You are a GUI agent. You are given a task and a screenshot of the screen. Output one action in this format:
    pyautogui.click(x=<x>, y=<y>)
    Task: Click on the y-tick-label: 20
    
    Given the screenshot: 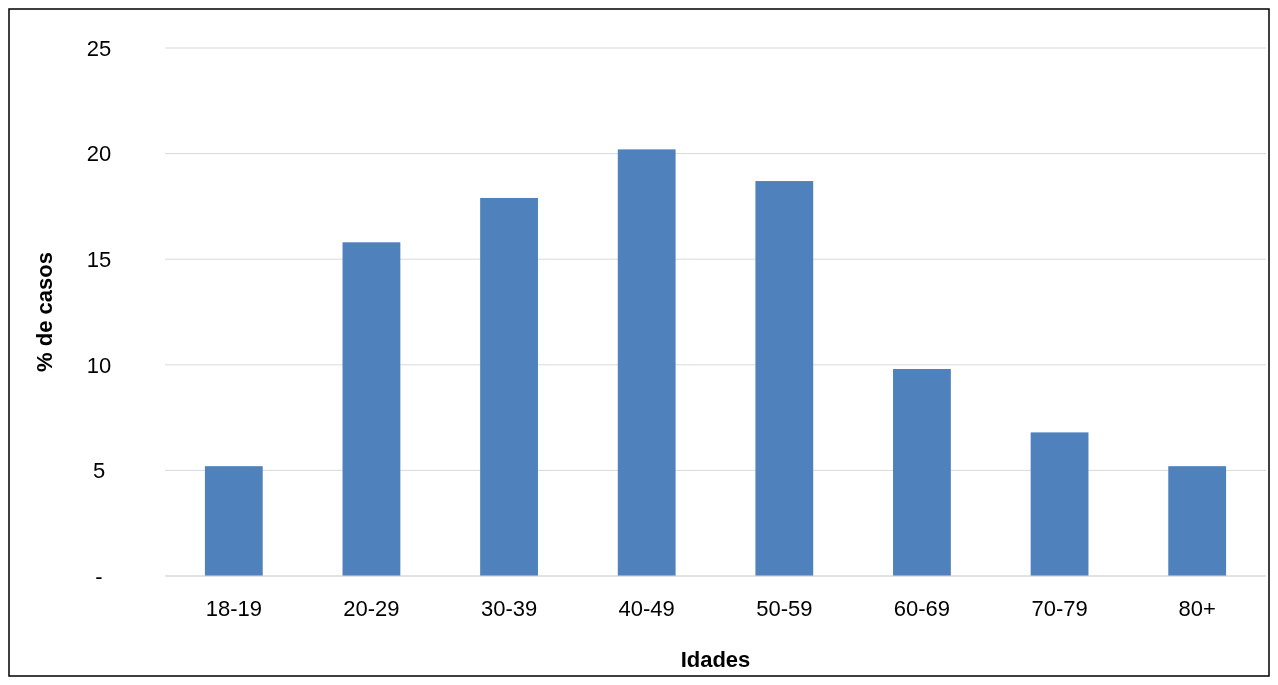 What is the action you would take?
    pyautogui.click(x=99, y=154)
    